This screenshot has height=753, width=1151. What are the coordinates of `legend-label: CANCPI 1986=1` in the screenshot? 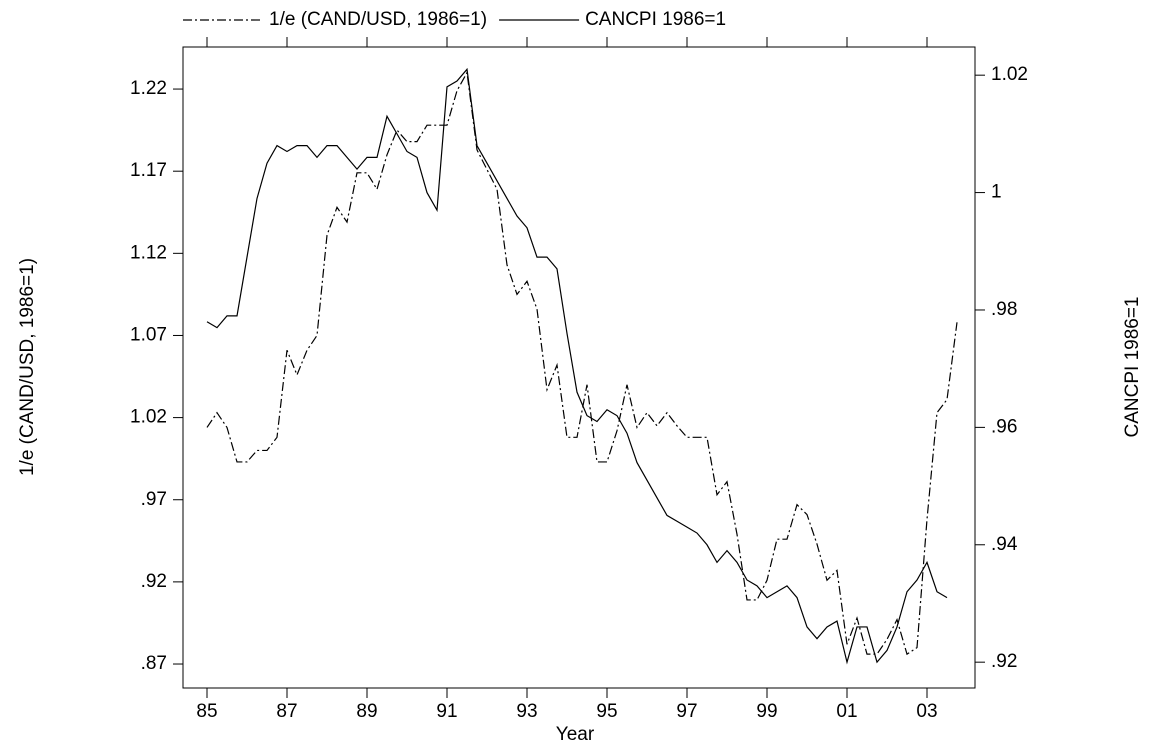 It's located at (655, 19).